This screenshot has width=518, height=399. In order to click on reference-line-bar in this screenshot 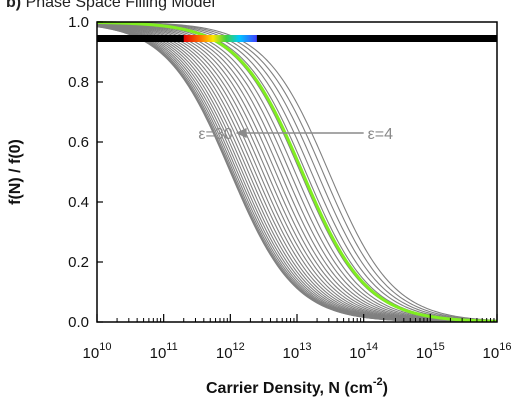, I will do `click(297, 38)`.